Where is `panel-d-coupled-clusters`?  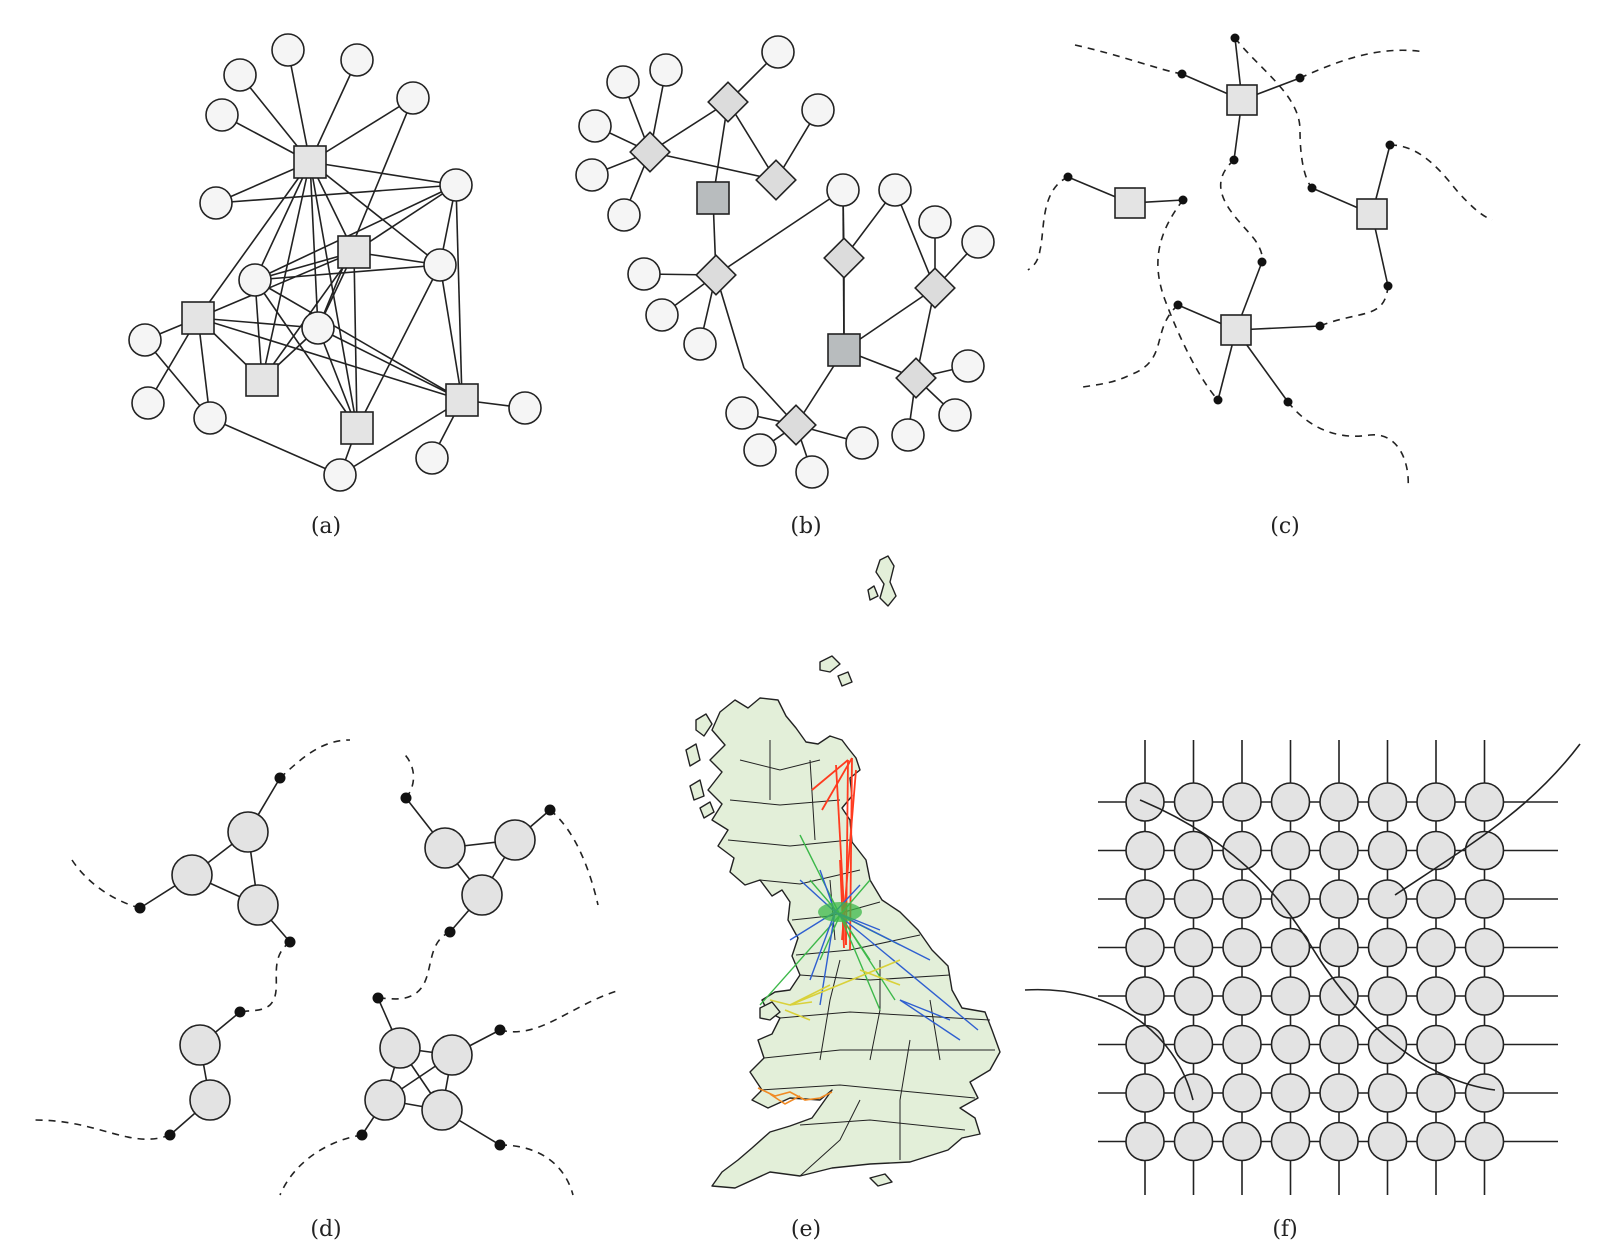 panel-d-coupled-clusters is located at coordinates (327, 967).